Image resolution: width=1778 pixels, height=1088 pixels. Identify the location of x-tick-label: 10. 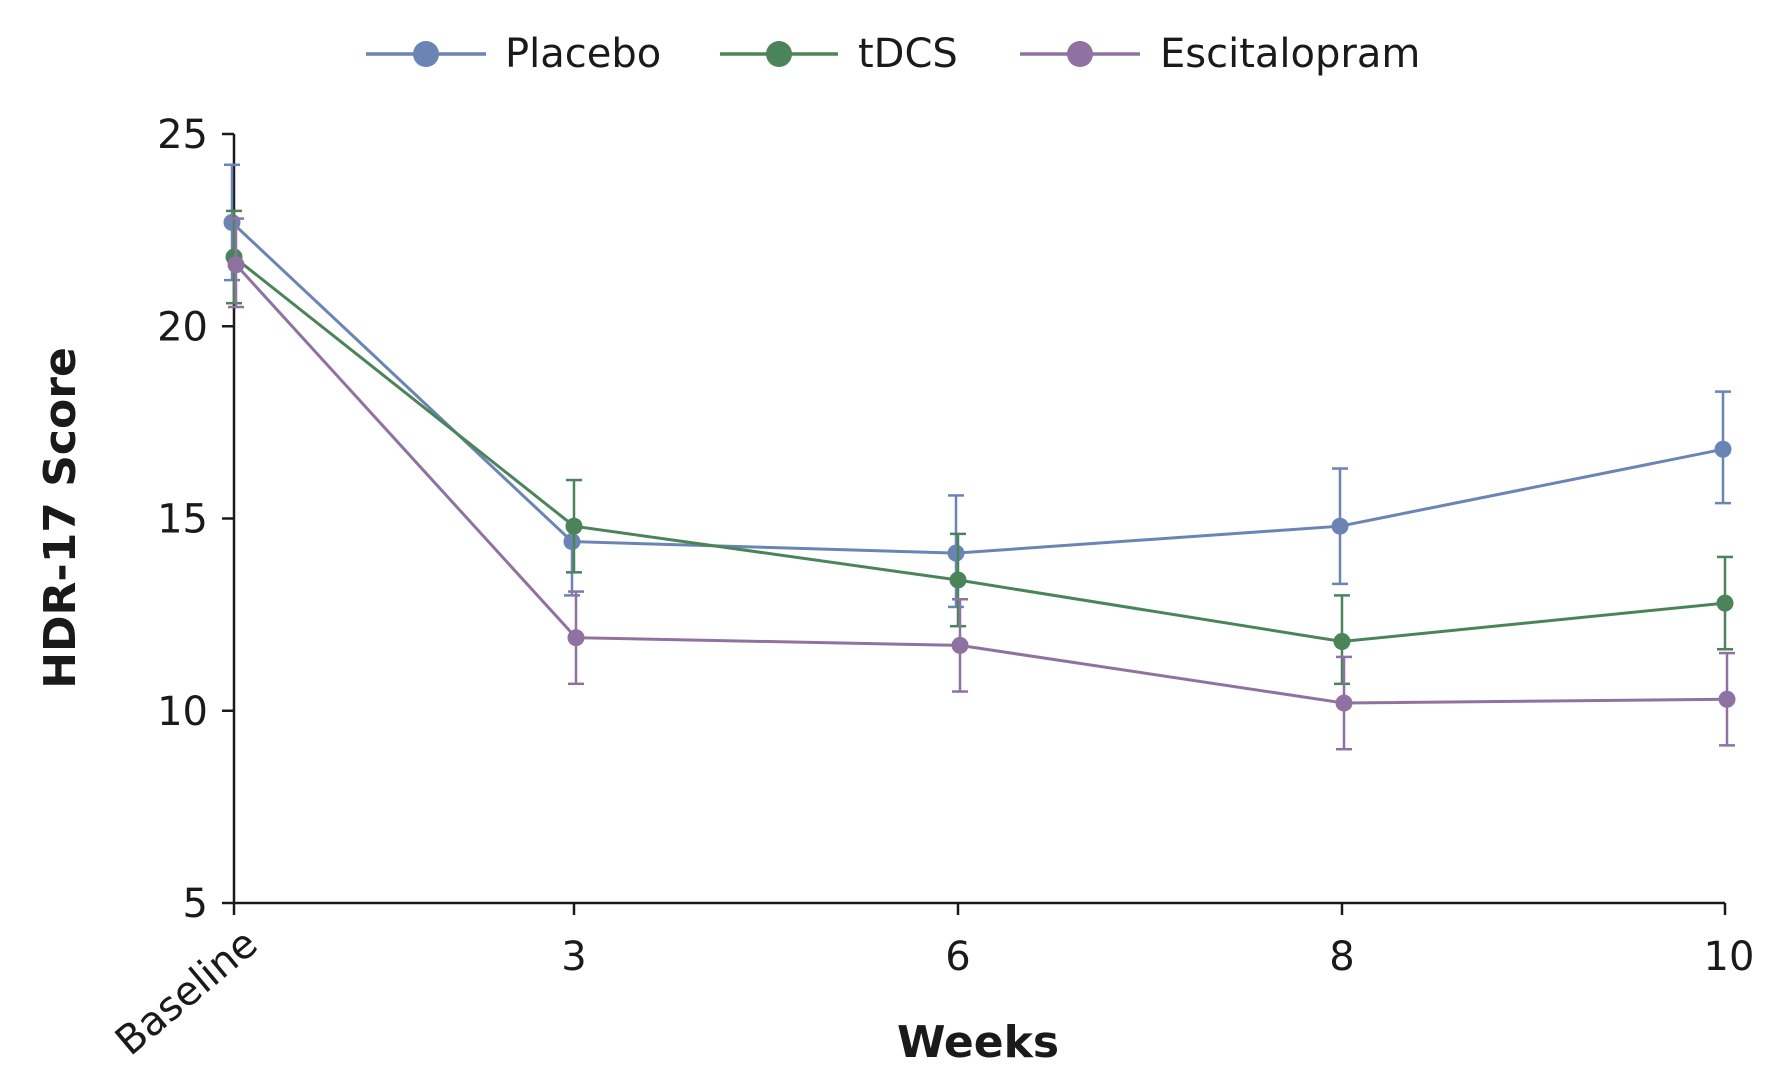
(1729, 957).